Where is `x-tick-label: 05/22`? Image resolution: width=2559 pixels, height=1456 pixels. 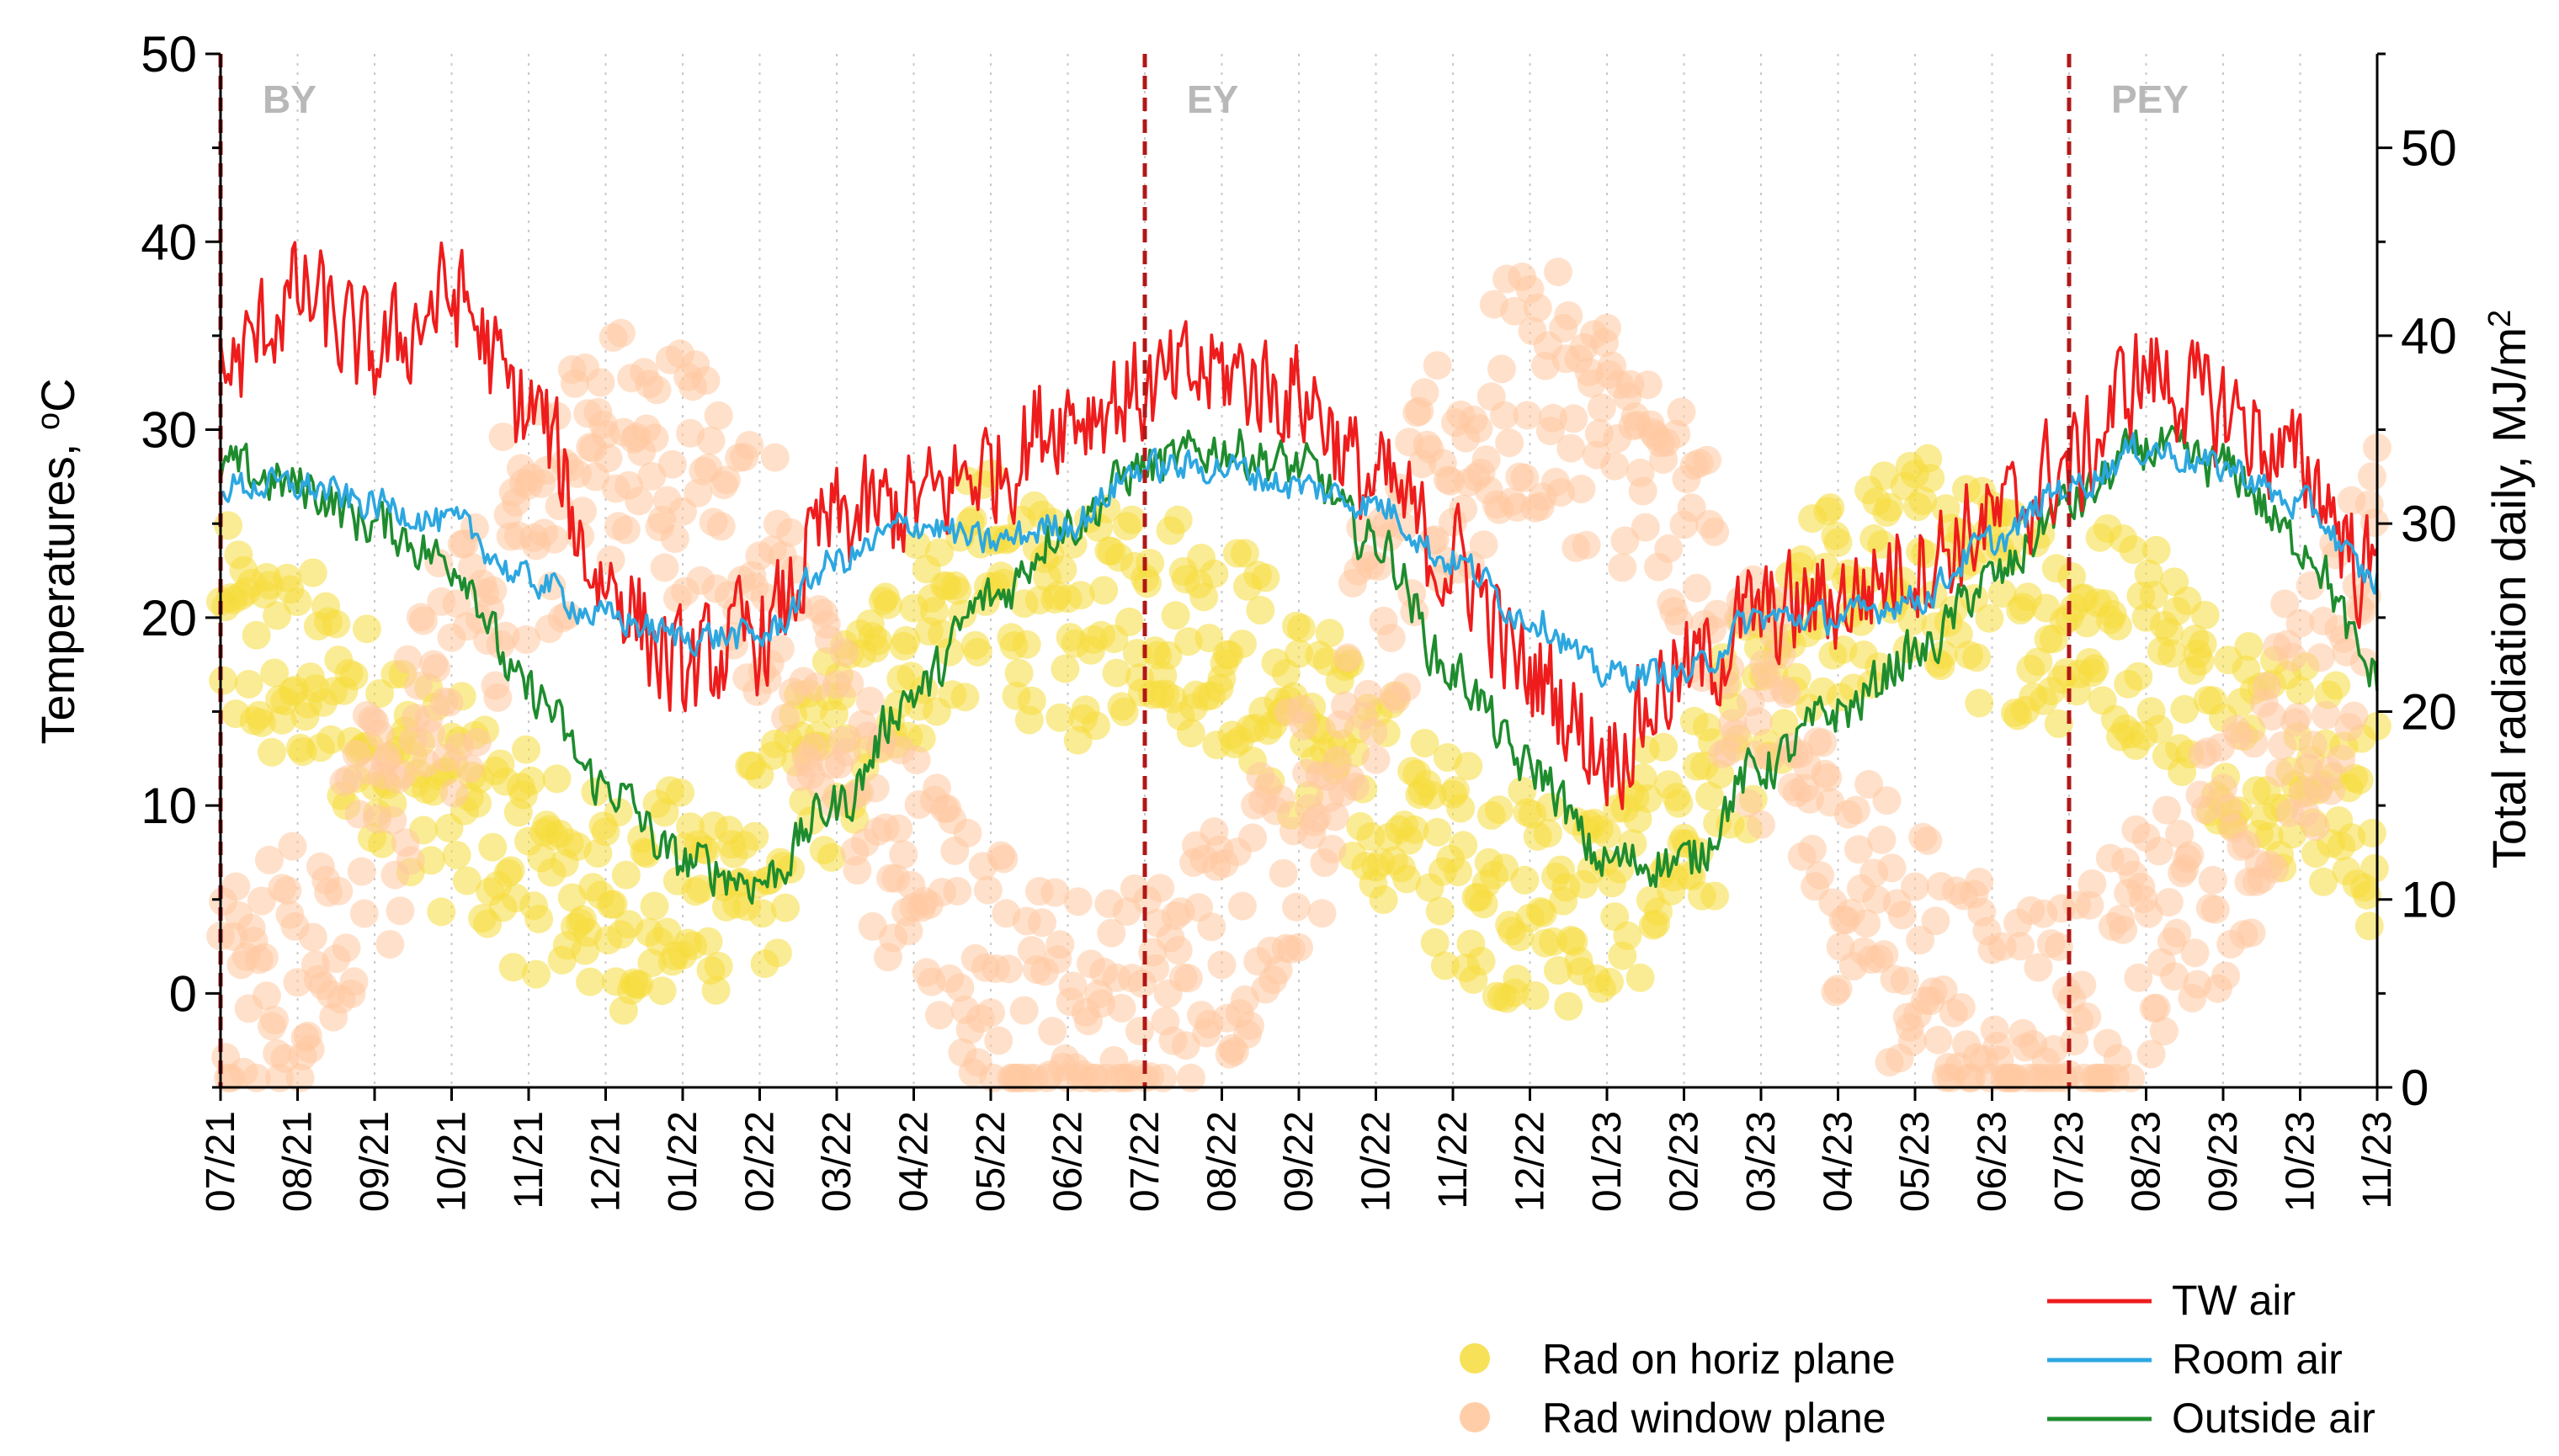 x-tick-label: 05/22 is located at coordinates (991, 1161).